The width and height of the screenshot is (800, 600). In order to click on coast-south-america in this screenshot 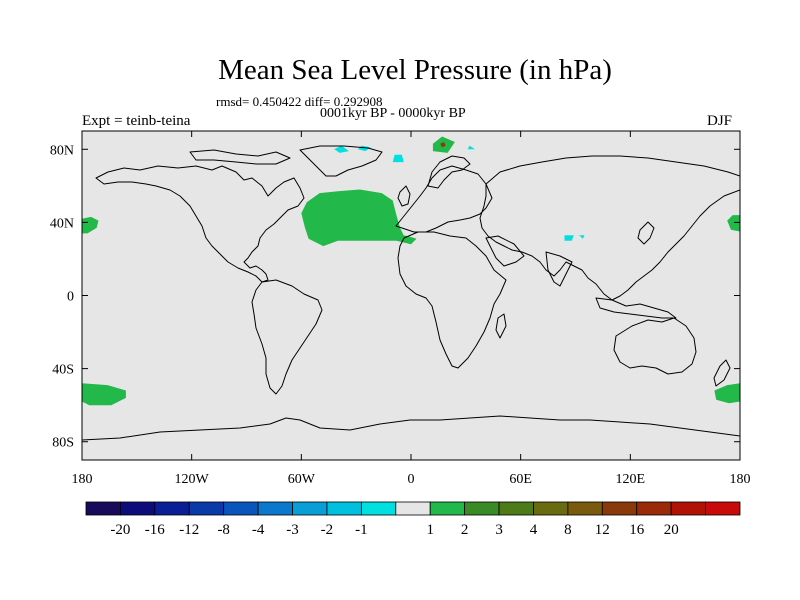, I will do `click(287, 337)`.